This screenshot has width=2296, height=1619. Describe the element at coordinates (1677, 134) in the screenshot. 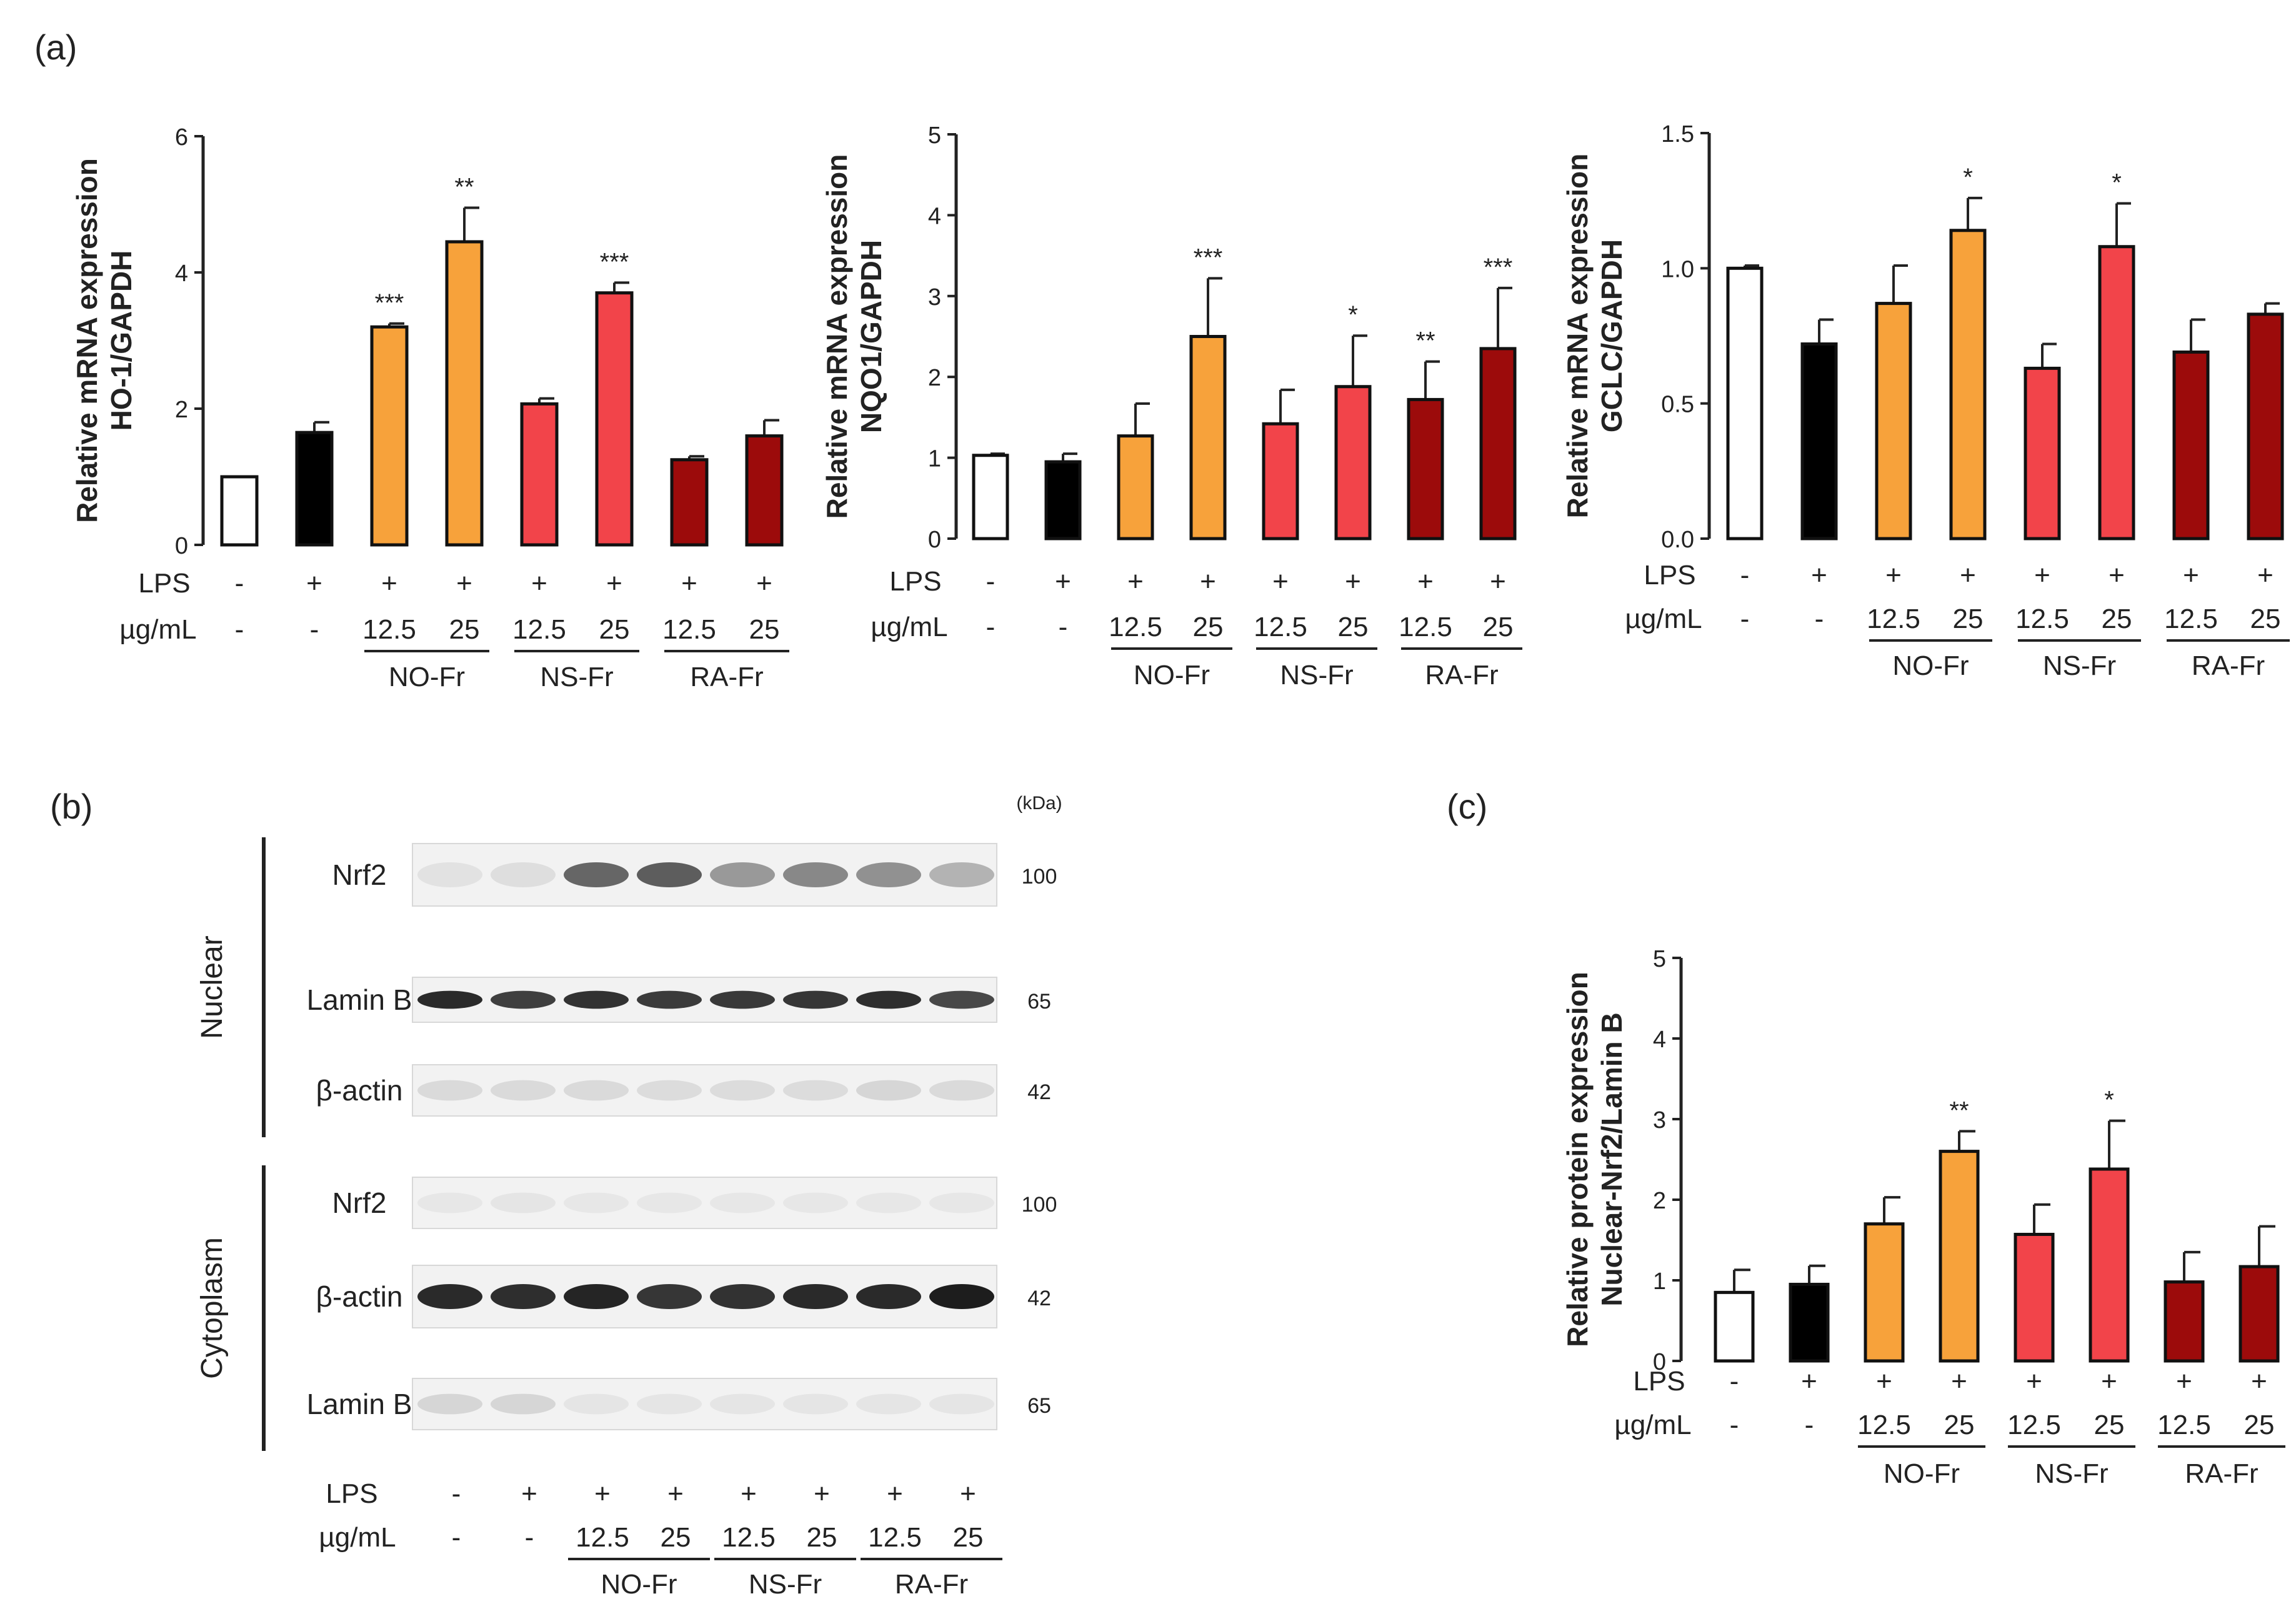

I see `y-tick-label: 1.5` at that location.